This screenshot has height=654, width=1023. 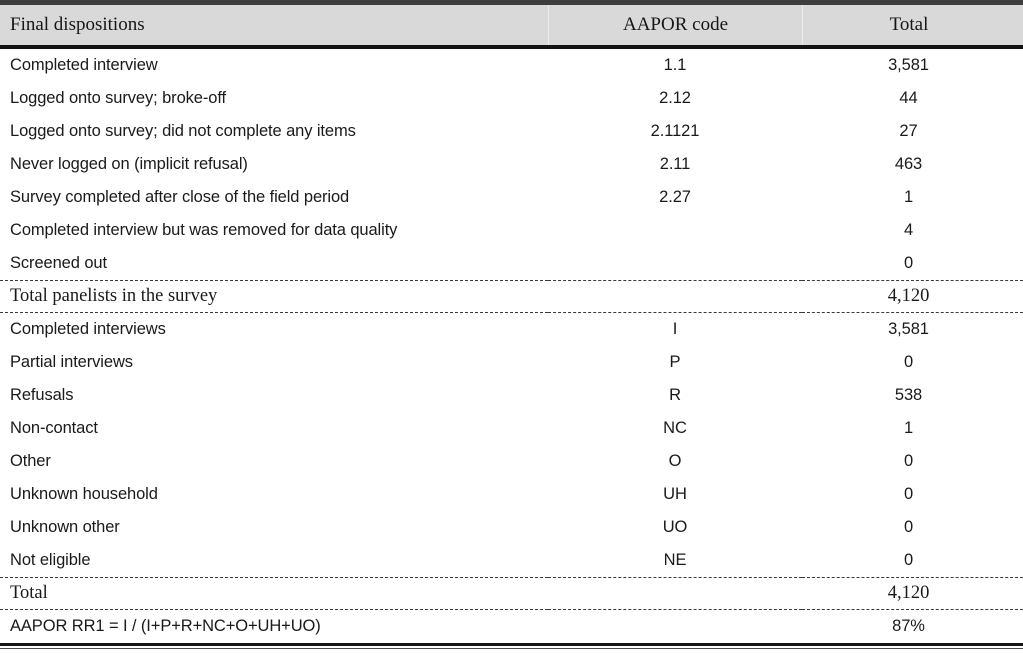 What do you see at coordinates (908, 131) in the screenshot?
I see `total-value: 27` at bounding box center [908, 131].